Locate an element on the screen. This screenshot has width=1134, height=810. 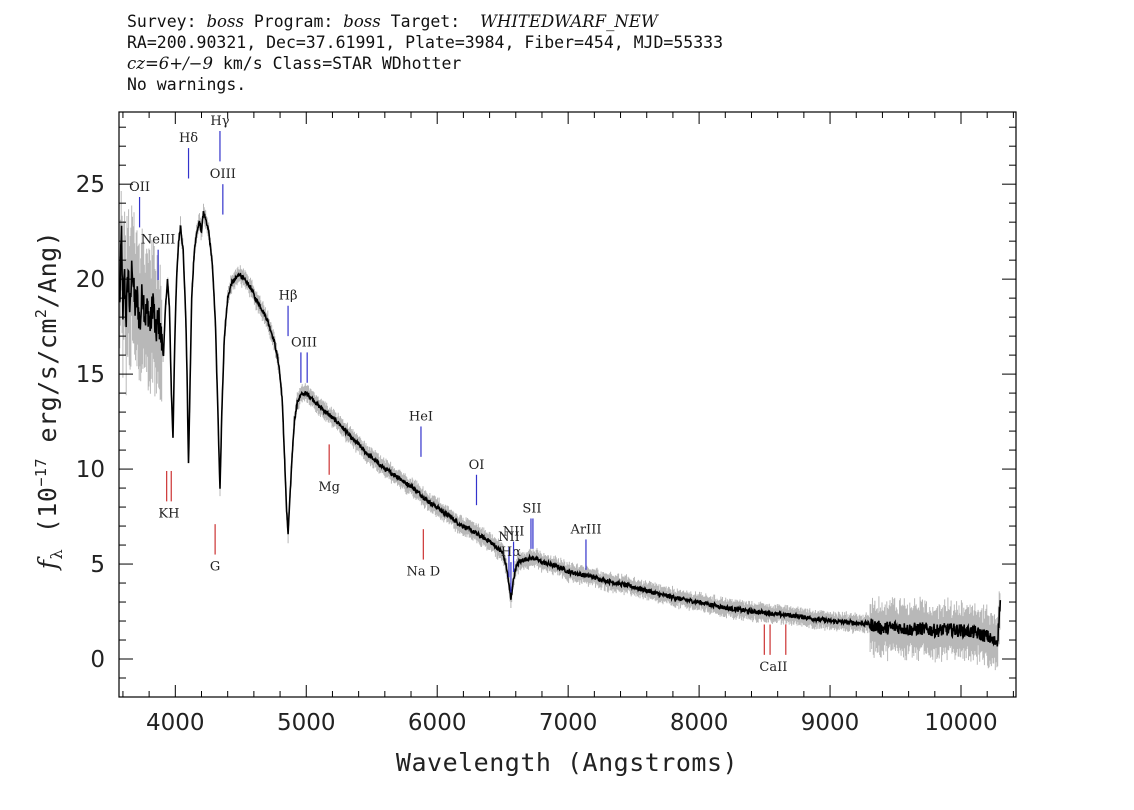
emission-line-label: NeIII is located at coordinates (158, 240).